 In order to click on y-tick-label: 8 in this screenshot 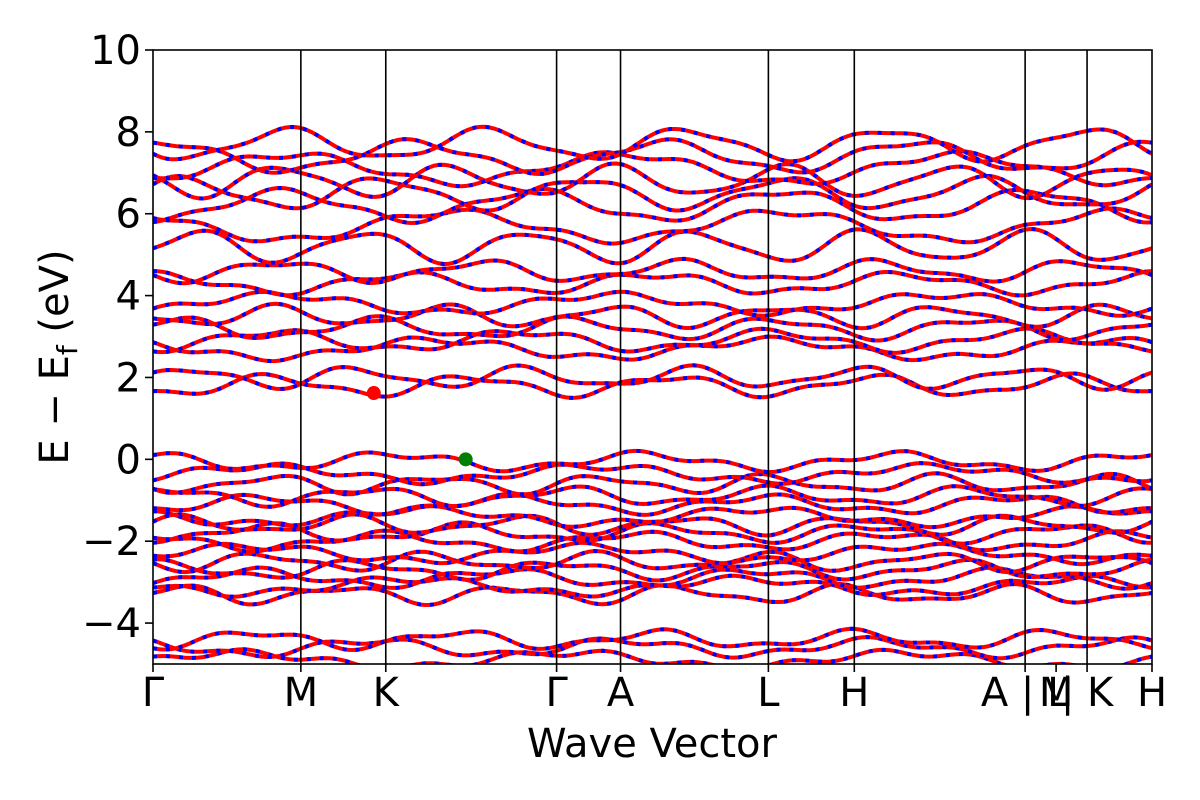, I will do `click(128, 133)`.